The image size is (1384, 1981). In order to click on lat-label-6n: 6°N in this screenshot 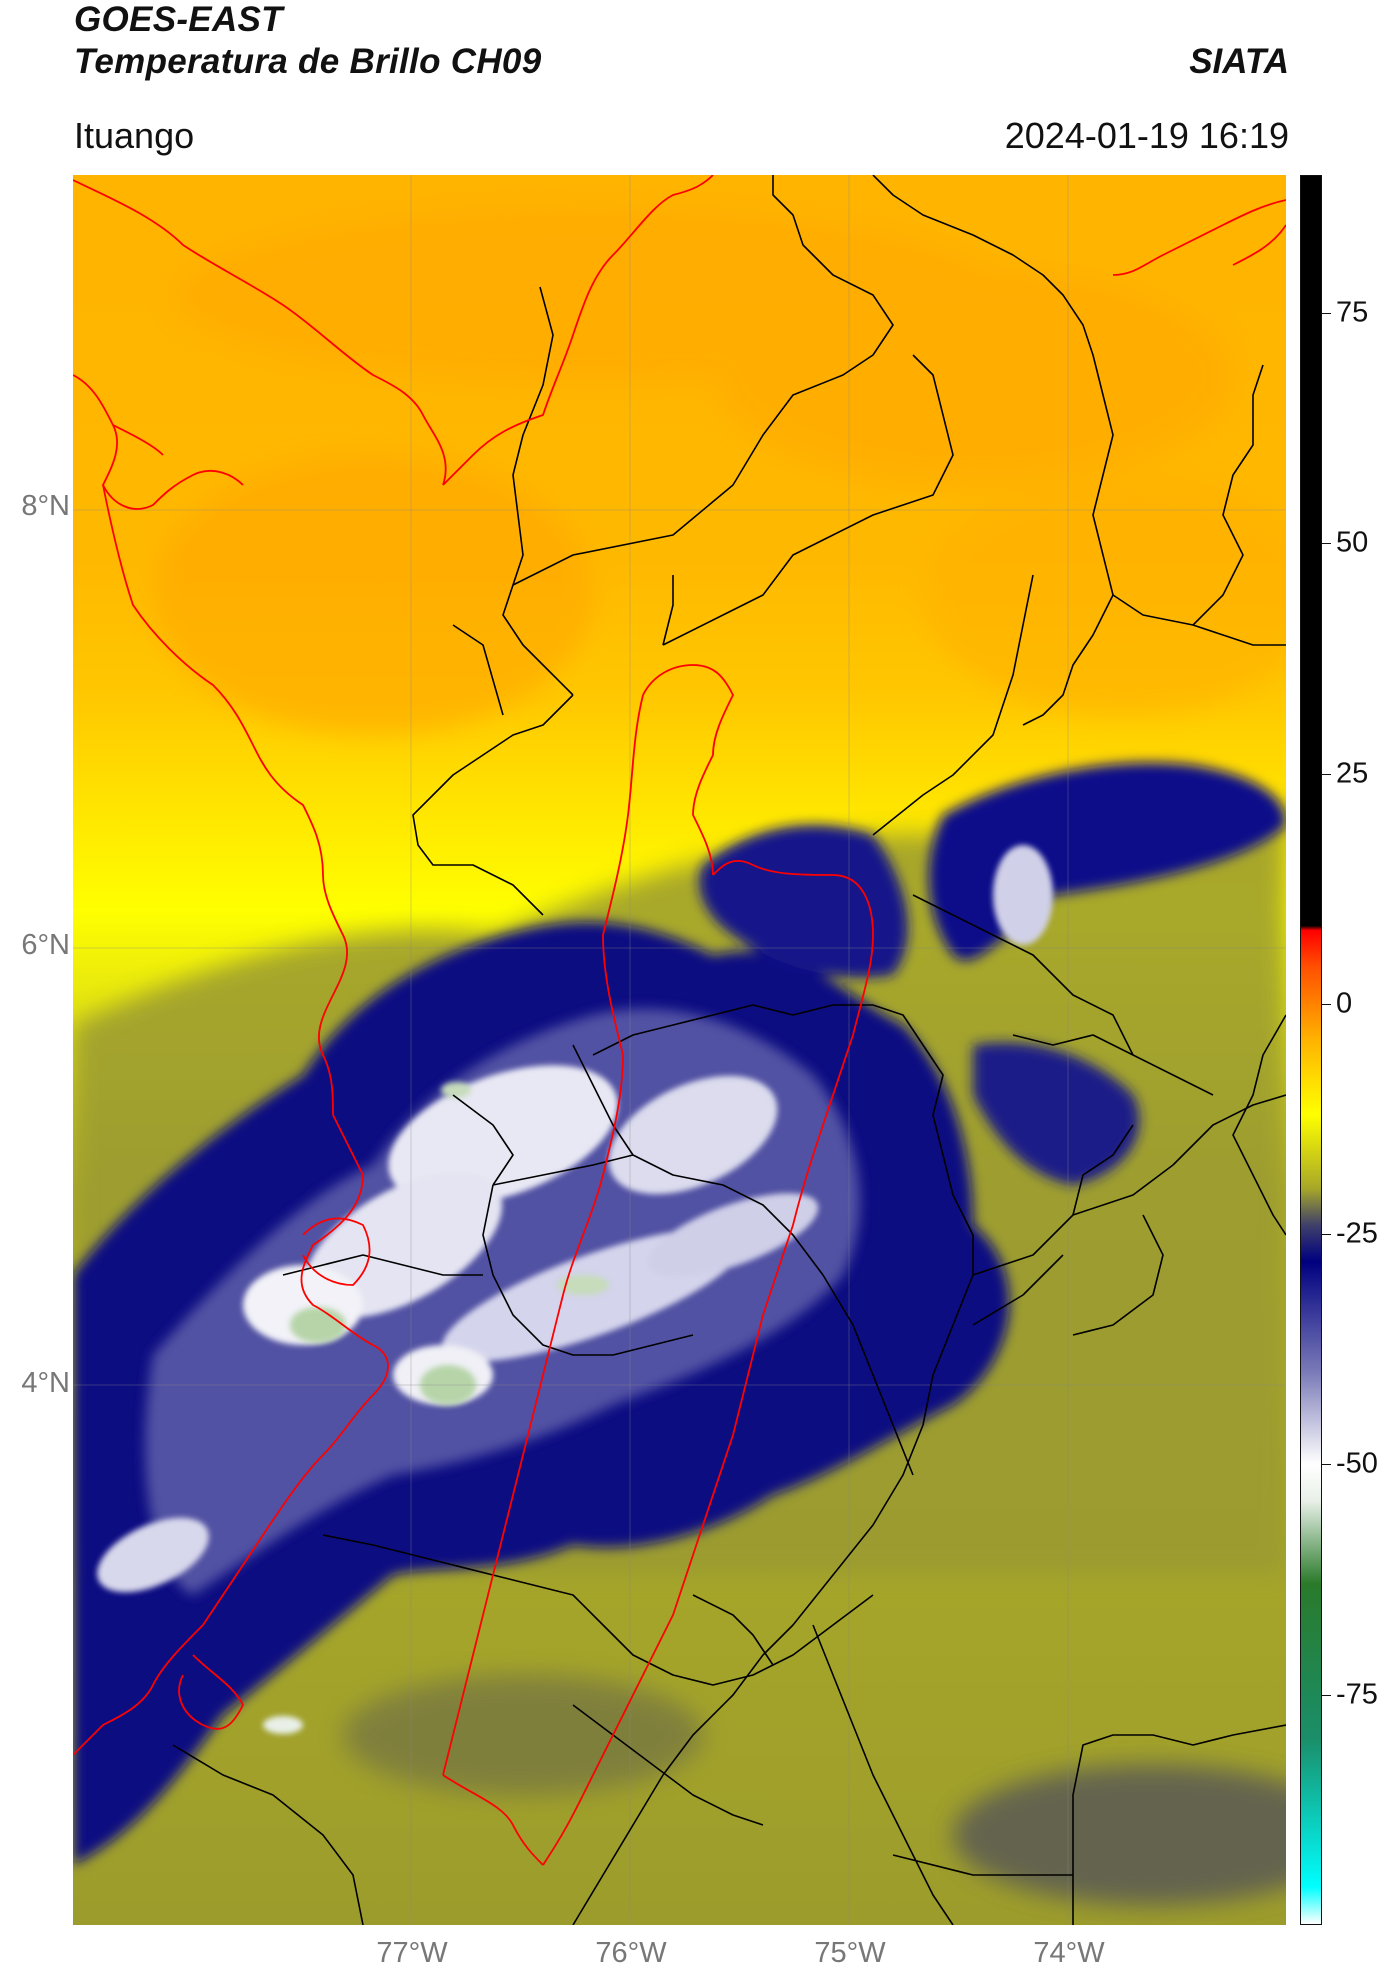, I will do `click(45, 945)`.